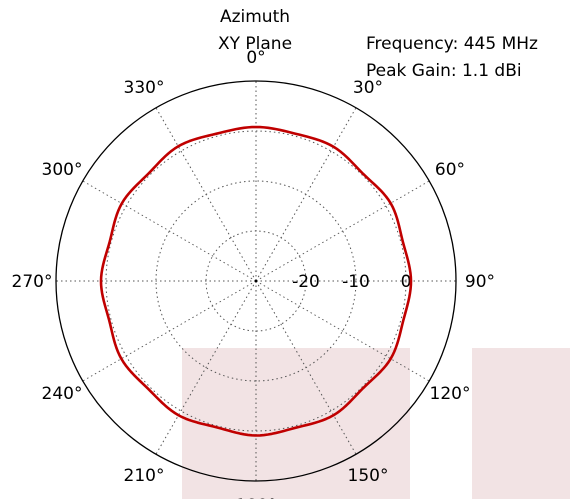  What do you see at coordinates (406, 282) in the screenshot?
I see `radial-tick-label-2: 0` at bounding box center [406, 282].